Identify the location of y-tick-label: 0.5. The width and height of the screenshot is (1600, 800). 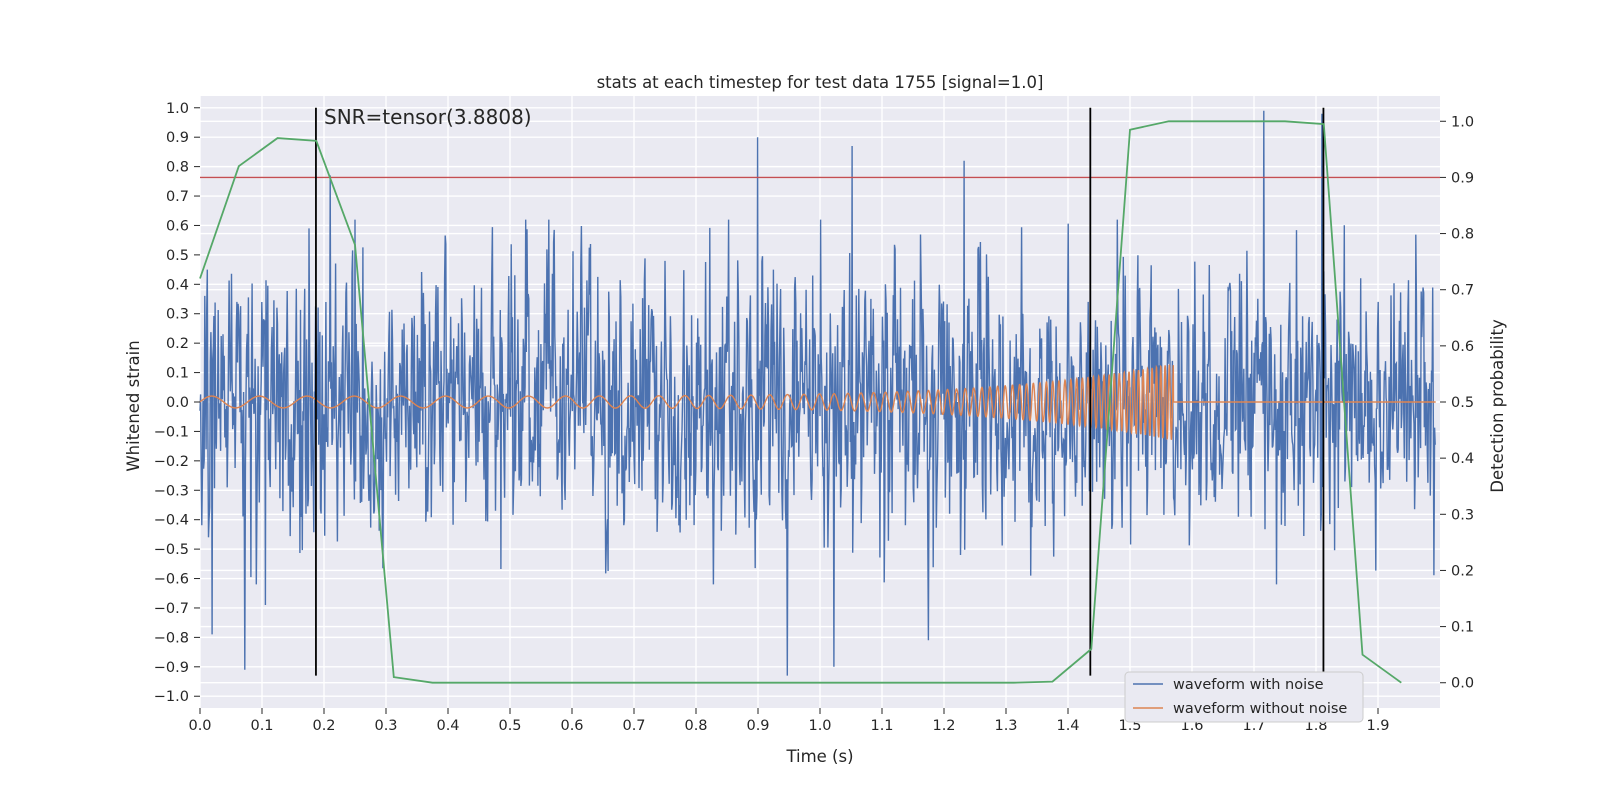
(177, 256).